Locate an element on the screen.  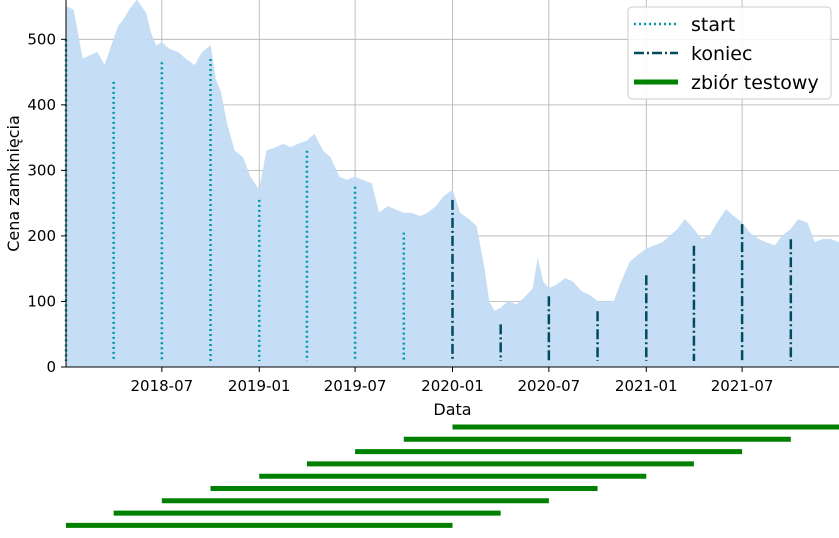
x-tick-label: 2019-07 is located at coordinates (355, 386).